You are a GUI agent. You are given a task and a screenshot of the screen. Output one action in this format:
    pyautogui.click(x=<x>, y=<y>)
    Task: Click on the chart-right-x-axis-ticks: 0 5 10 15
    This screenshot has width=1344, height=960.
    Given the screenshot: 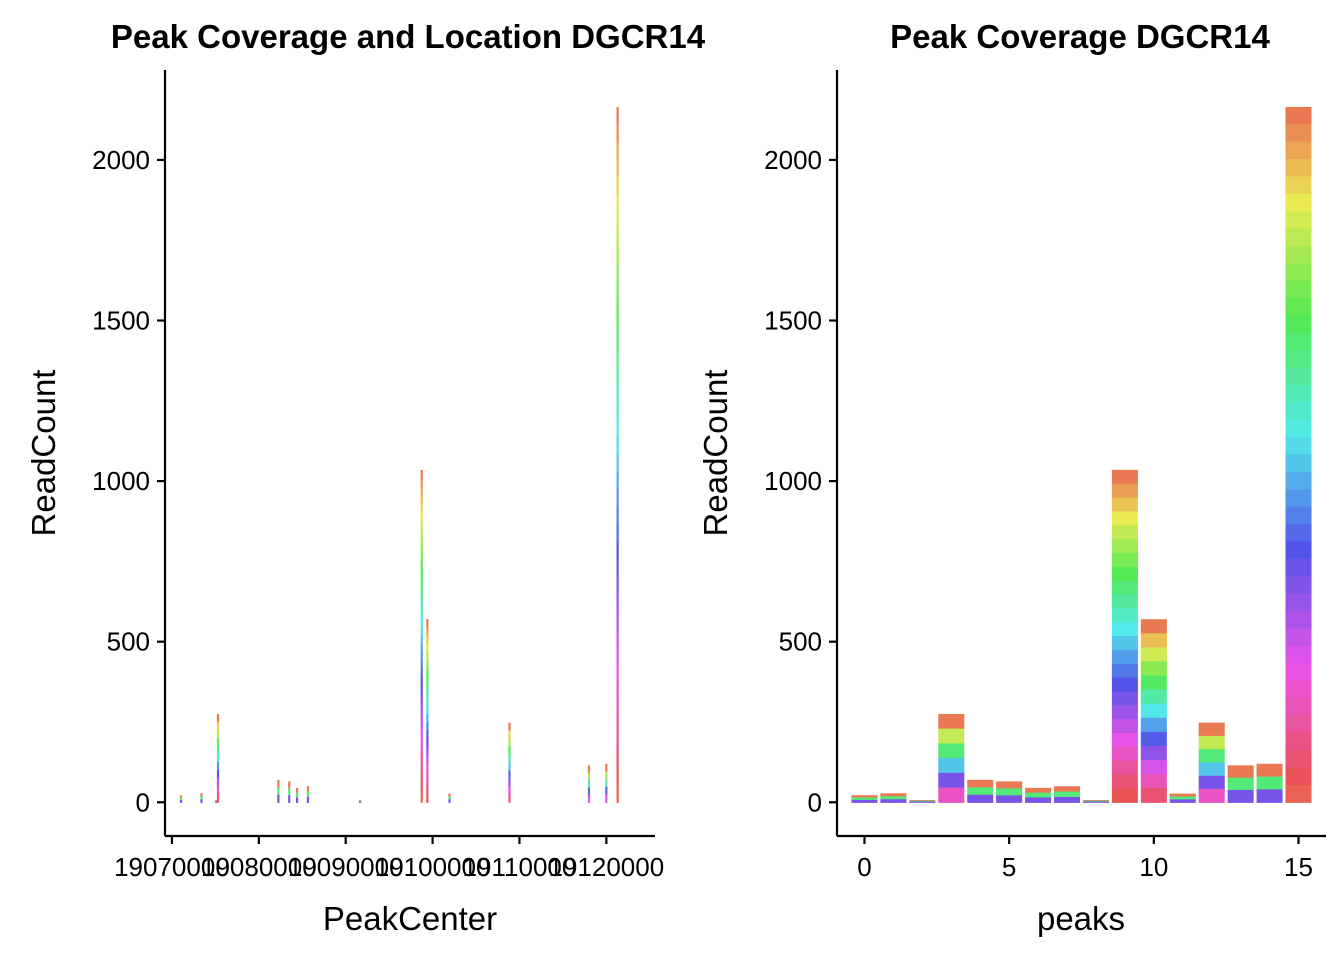 What is the action you would take?
    pyautogui.click(x=1085, y=859)
    